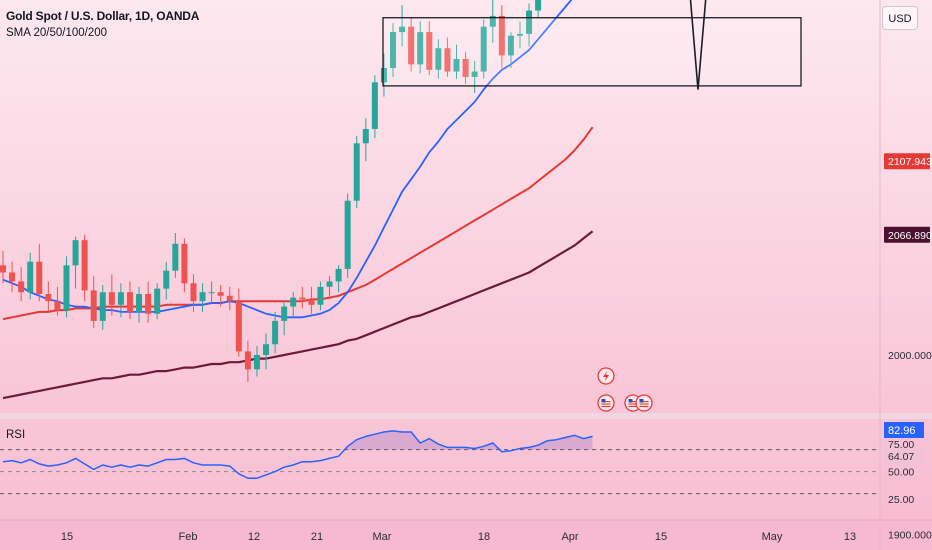 This screenshot has width=932, height=550. Describe the element at coordinates (569, 537) in the screenshot. I see `time-tick-label: Apr` at that location.